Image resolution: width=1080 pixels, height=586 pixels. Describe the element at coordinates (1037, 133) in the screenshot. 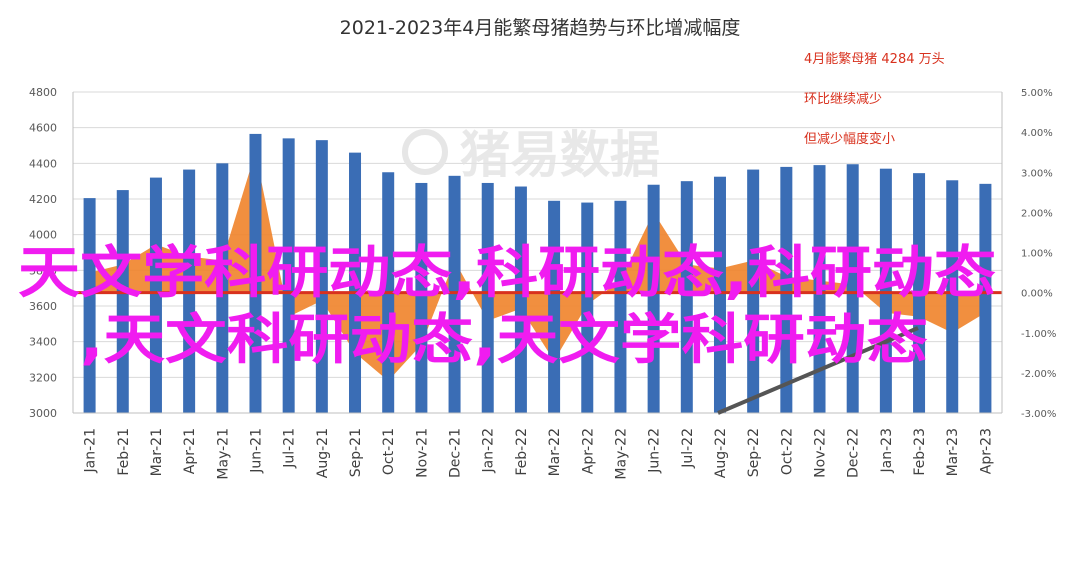

I see `y-right-tick-label: 4.00%` at that location.